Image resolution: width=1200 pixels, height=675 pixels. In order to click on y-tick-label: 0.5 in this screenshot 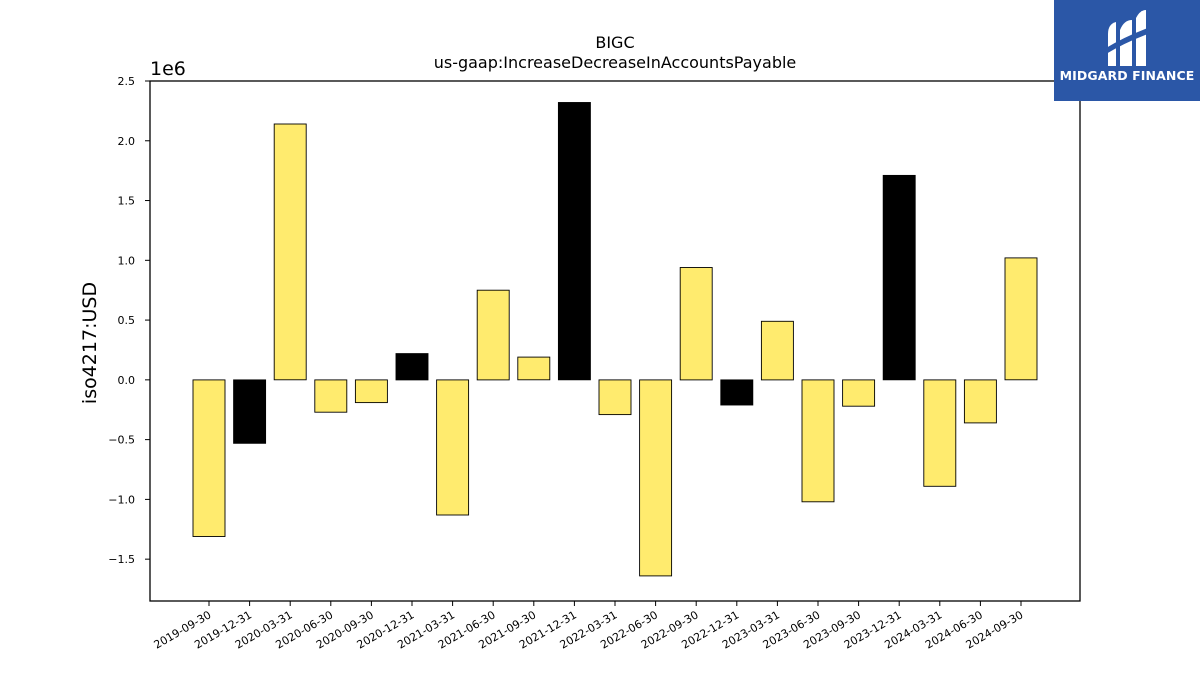, I will do `click(127, 320)`.